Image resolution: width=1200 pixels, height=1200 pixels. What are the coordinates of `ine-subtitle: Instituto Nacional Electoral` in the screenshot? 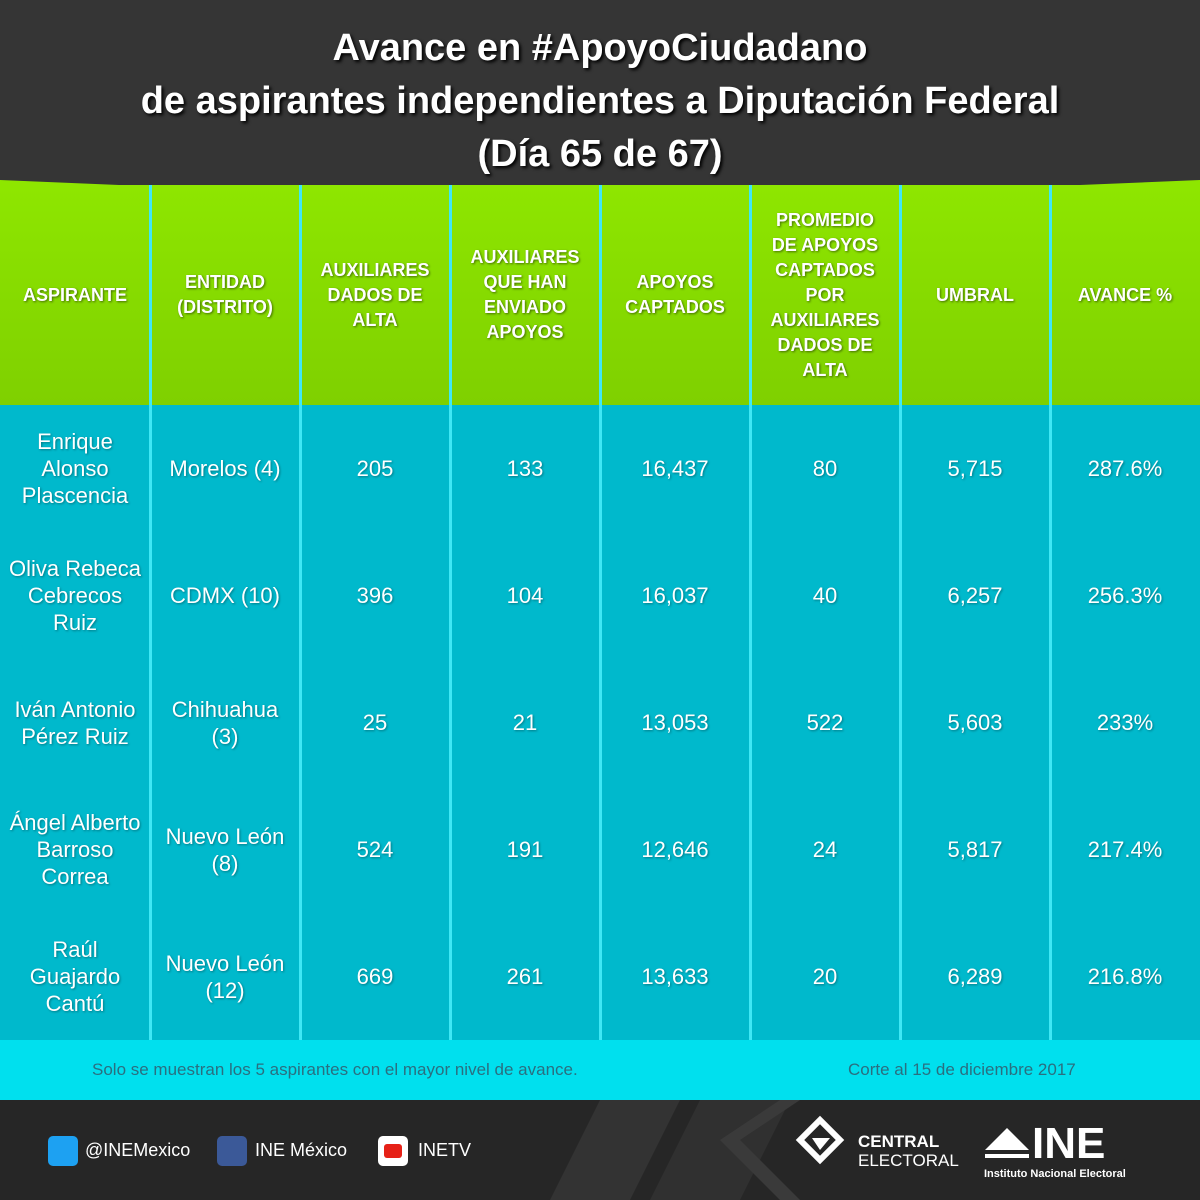 It's located at (1055, 1174).